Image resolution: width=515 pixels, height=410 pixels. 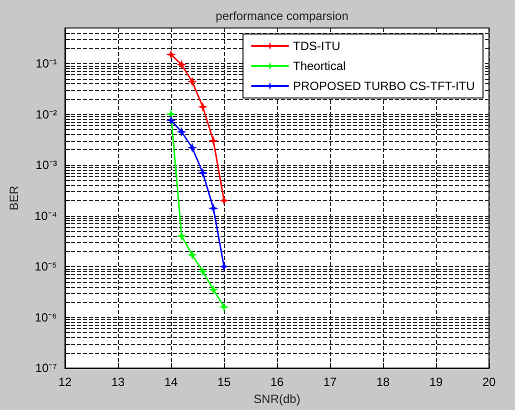 I want to click on x-tick-label: 14, so click(x=171, y=382).